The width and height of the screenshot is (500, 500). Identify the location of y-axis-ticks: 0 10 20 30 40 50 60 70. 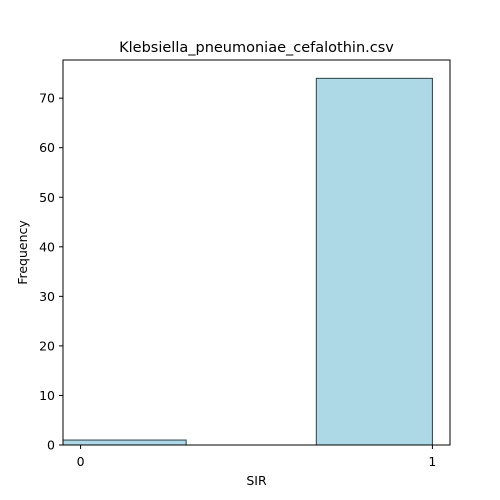
(51, 272).